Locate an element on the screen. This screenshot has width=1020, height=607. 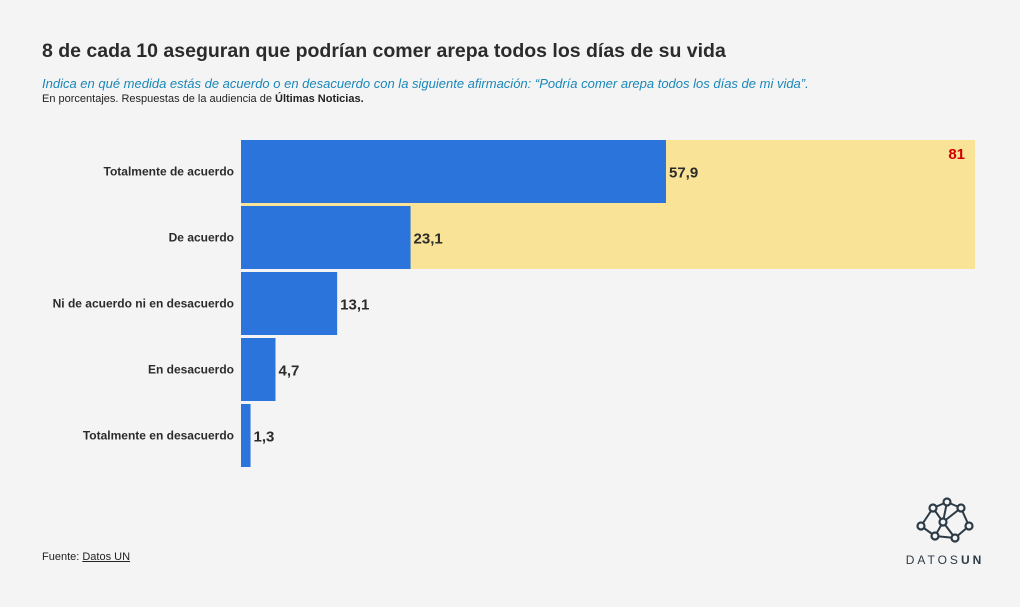
highlight-total-label: 81 is located at coordinates (956, 154).